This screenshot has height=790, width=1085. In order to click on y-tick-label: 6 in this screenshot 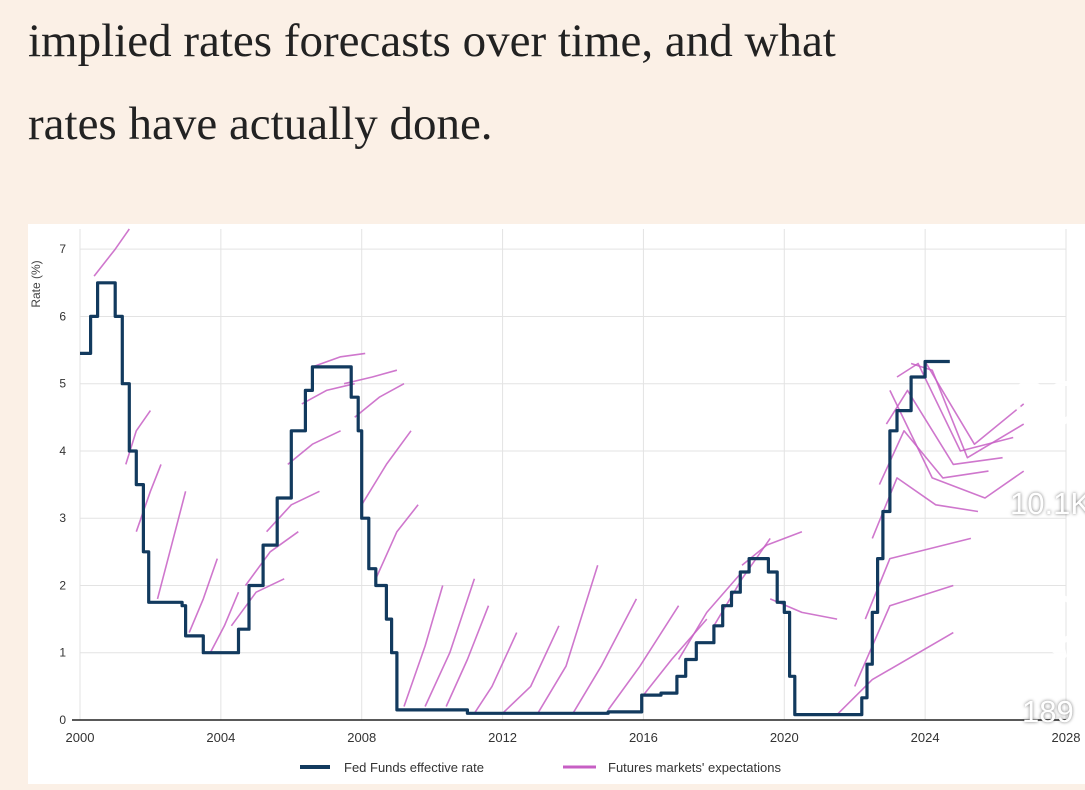, I will do `click(62, 316)`.